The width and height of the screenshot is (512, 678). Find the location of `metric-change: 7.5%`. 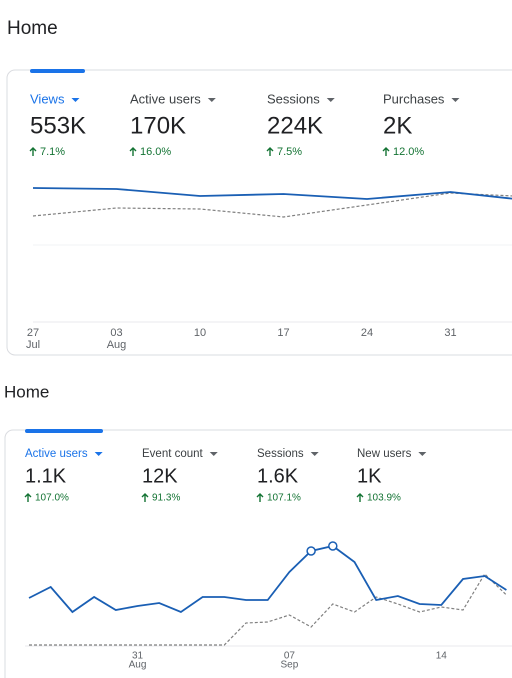

metric-change: 7.5% is located at coordinates (289, 152).